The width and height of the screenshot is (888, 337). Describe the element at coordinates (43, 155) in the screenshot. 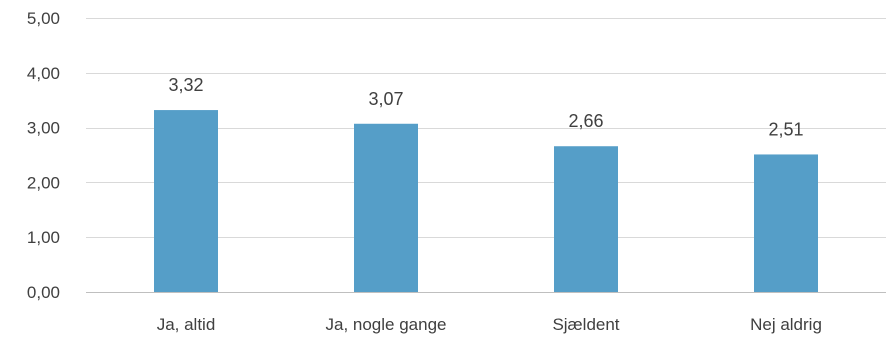

I see `y-axis-tick-labels: 0,00 1,00 2,00 3,00 4,00 5,00` at that location.